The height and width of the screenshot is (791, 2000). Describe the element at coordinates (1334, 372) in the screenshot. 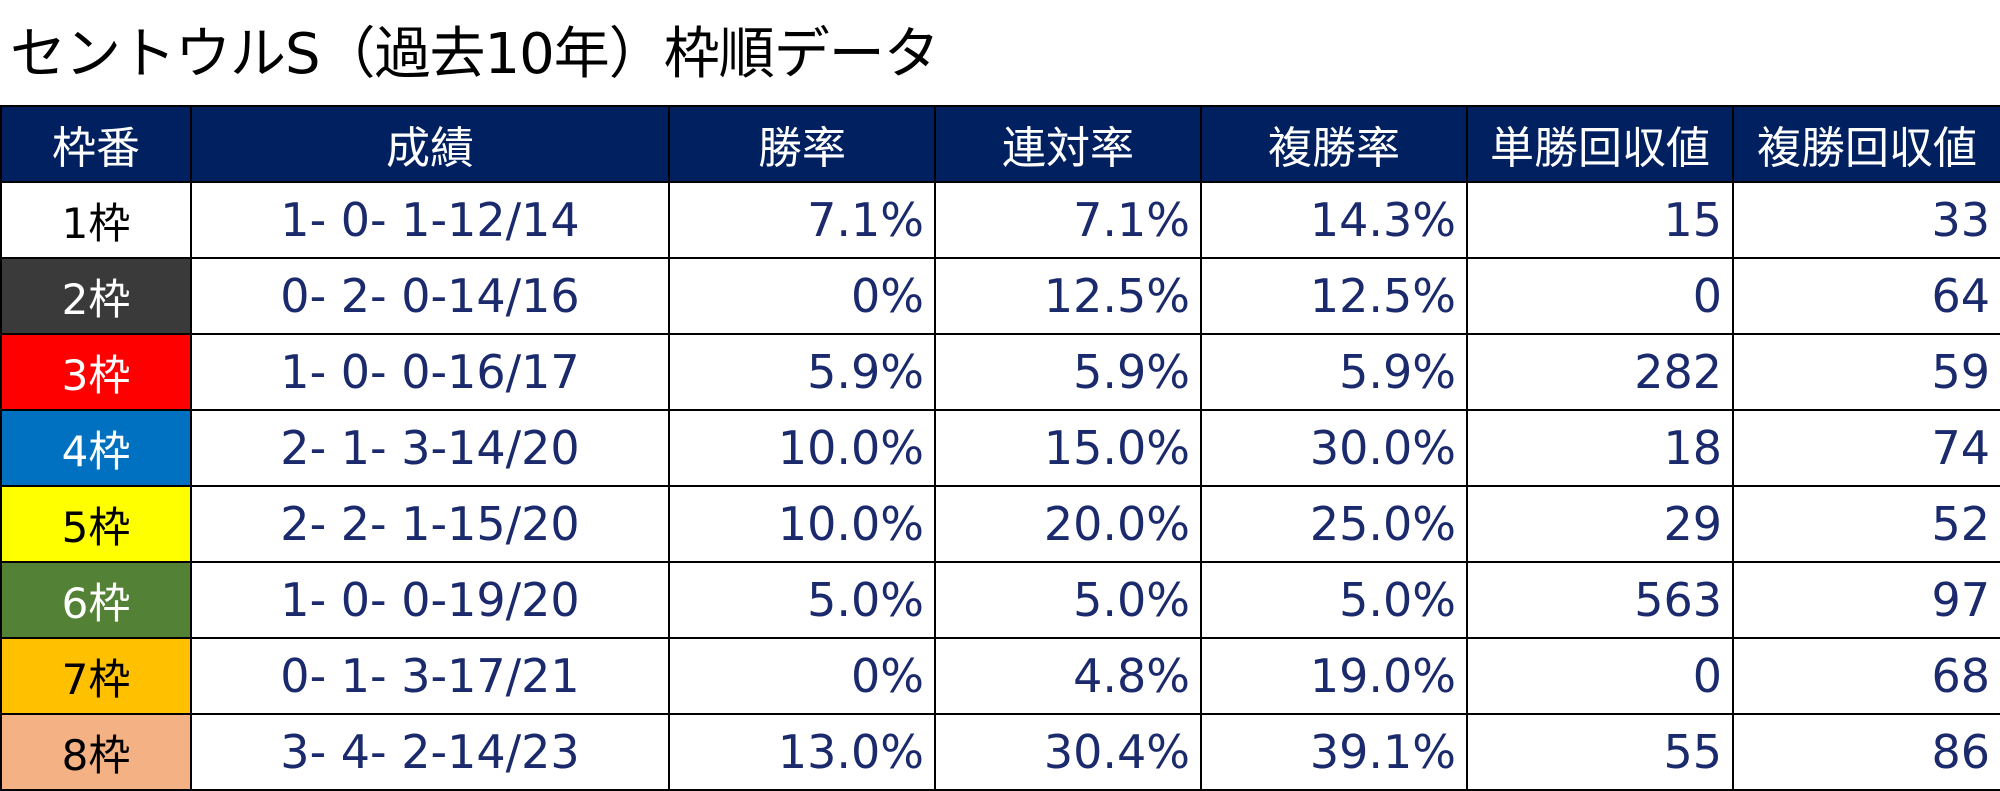

I see `show-rate-cell: 5.9%` at that location.